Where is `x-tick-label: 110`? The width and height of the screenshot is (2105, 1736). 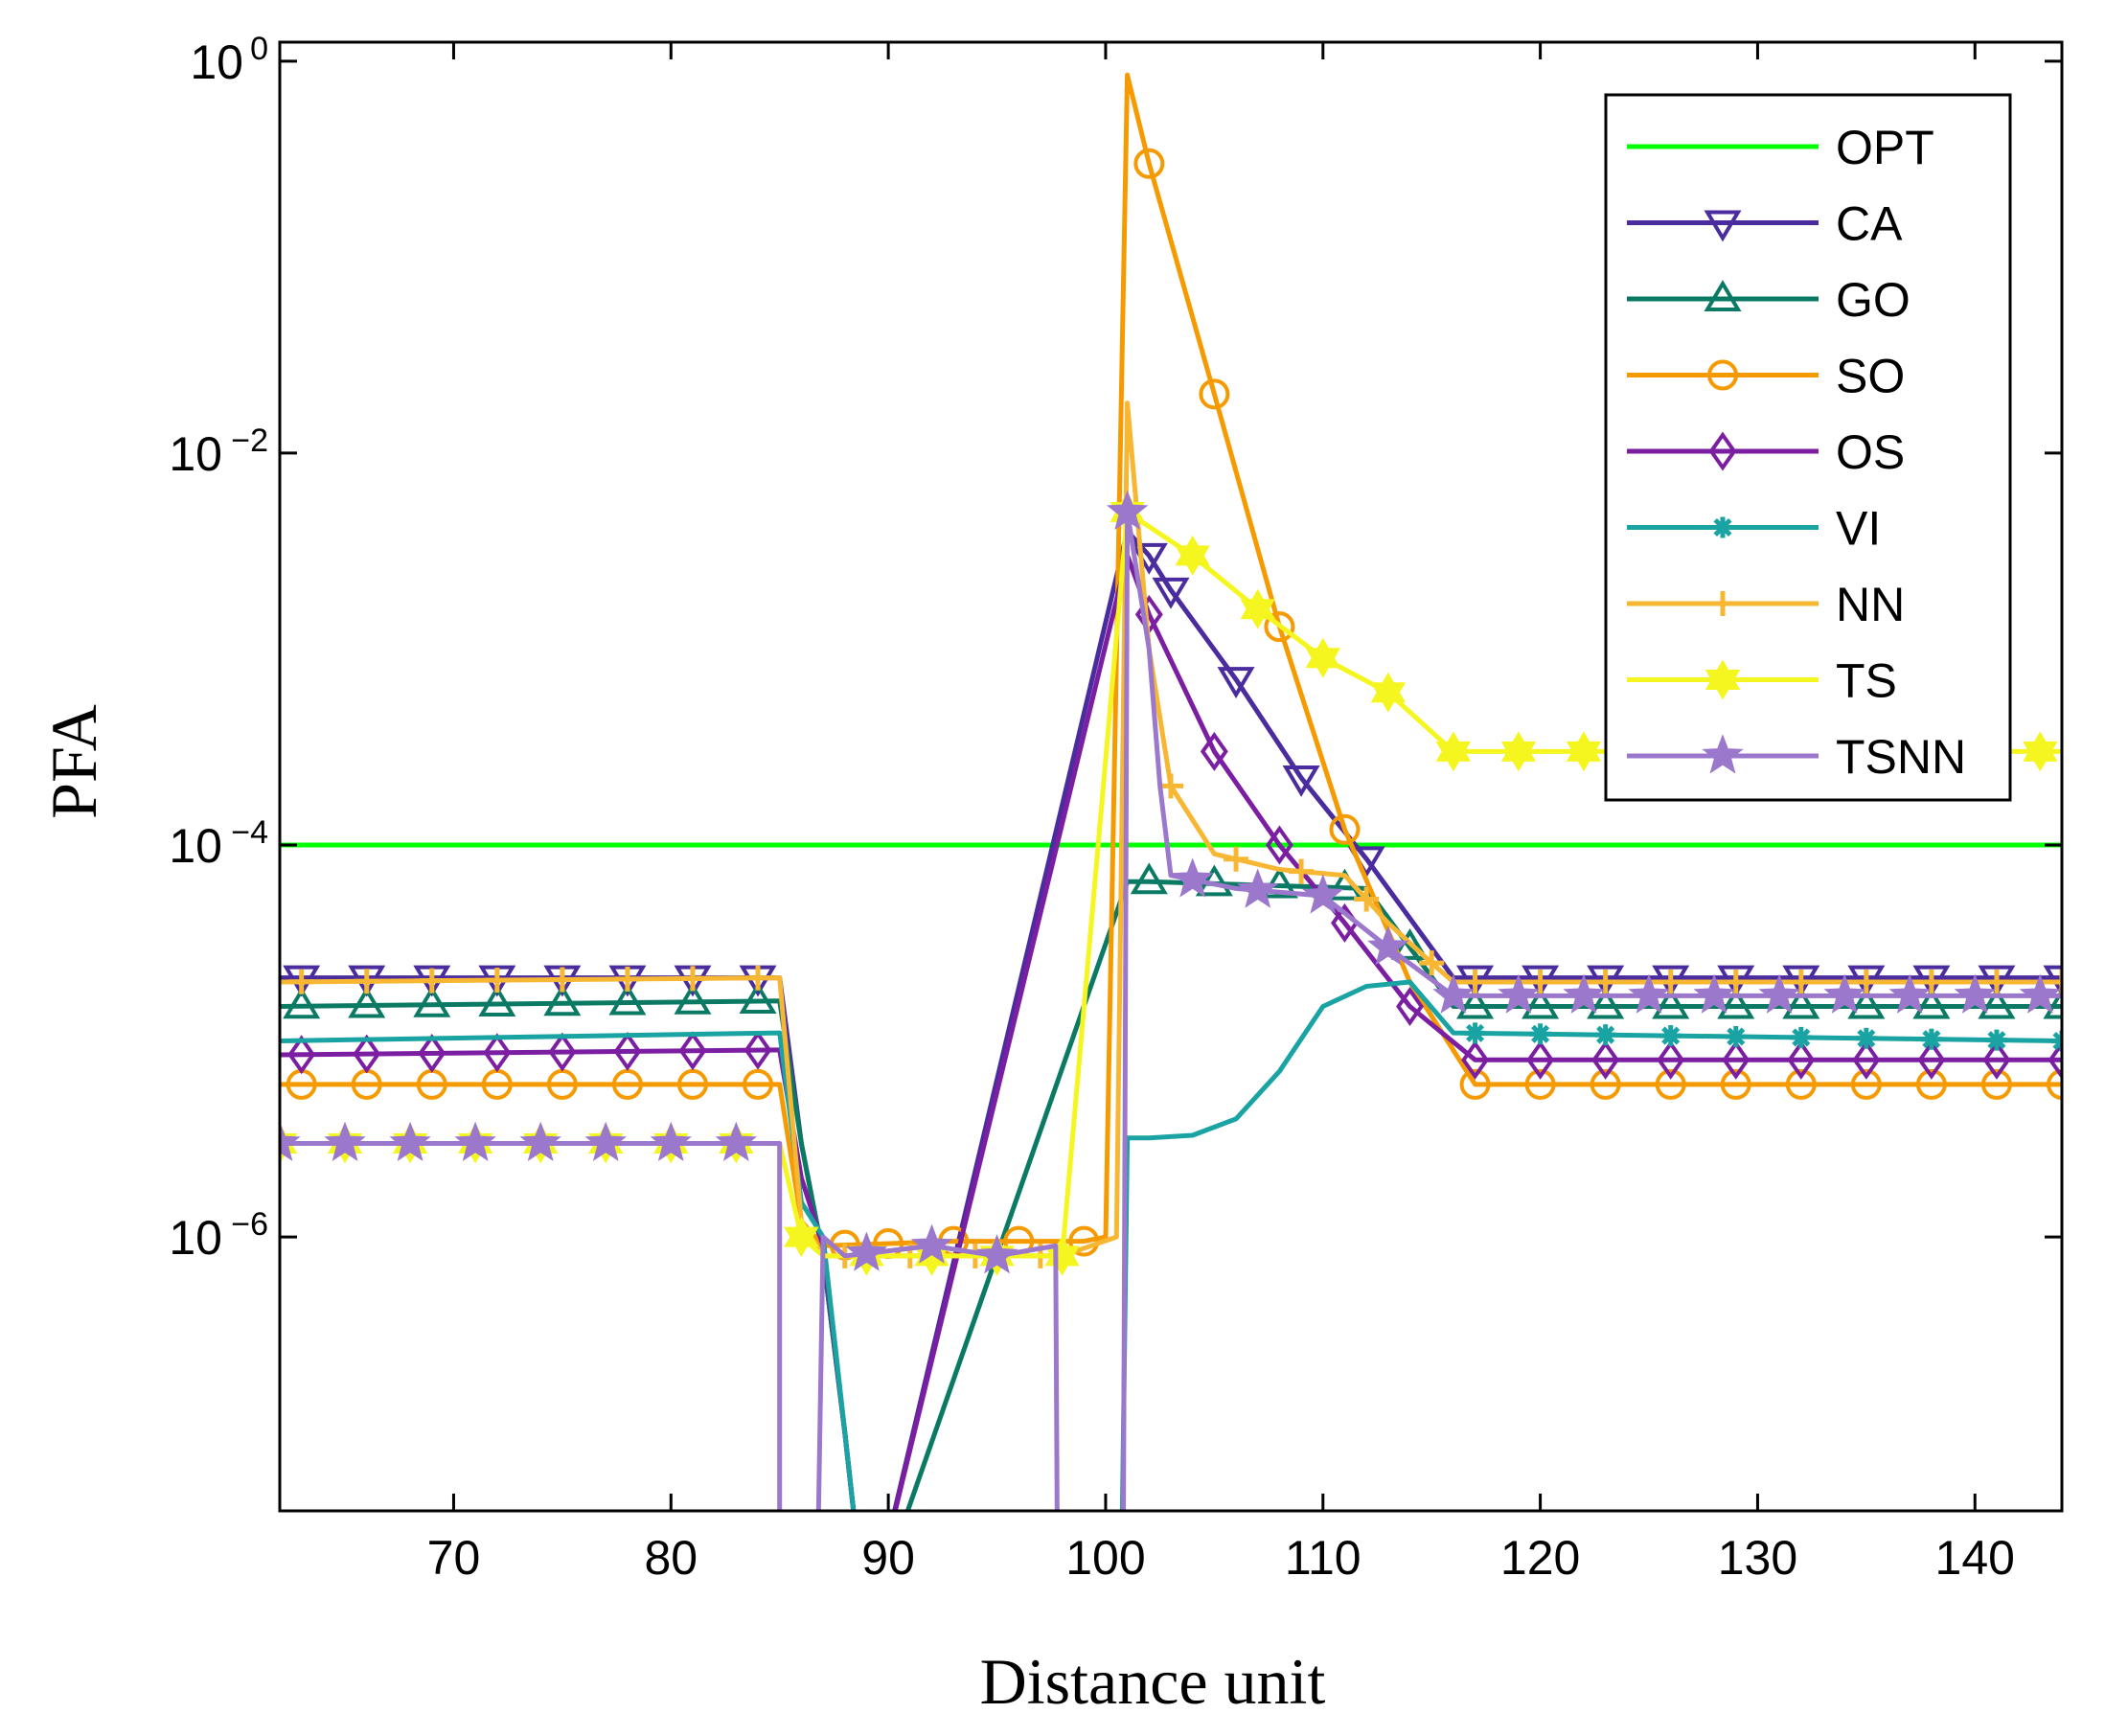
x-tick-label: 110 is located at coordinates (1323, 1558).